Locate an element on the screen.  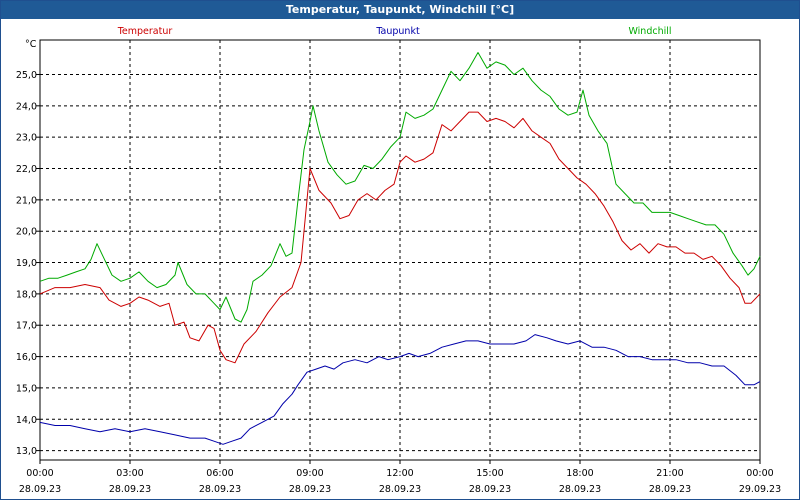
x-tick-time: 09:00 is located at coordinates (309, 473).